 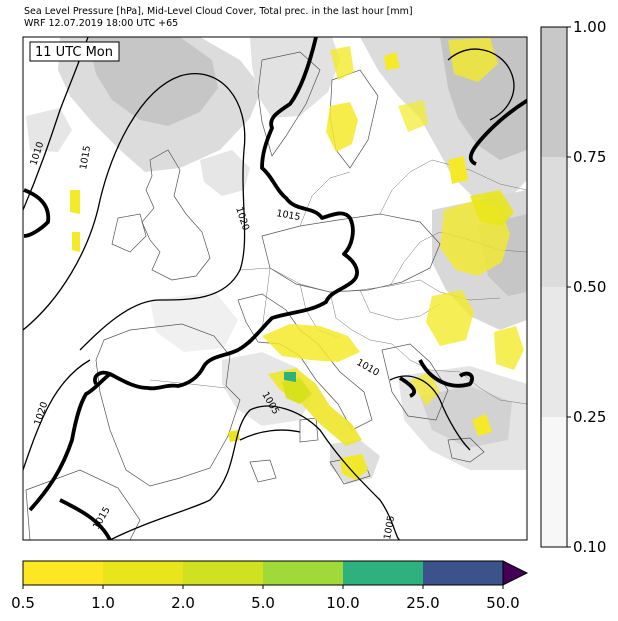 I want to click on valid-time-box: 11 UTC Mon, so click(x=74, y=51).